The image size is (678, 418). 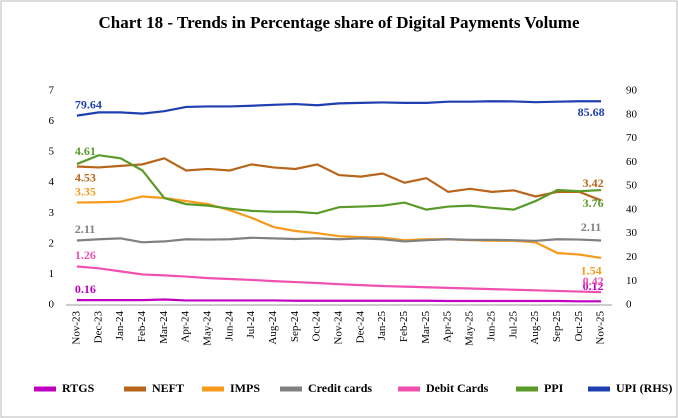 I want to click on y2-tick-label: 90, so click(x=632, y=91).